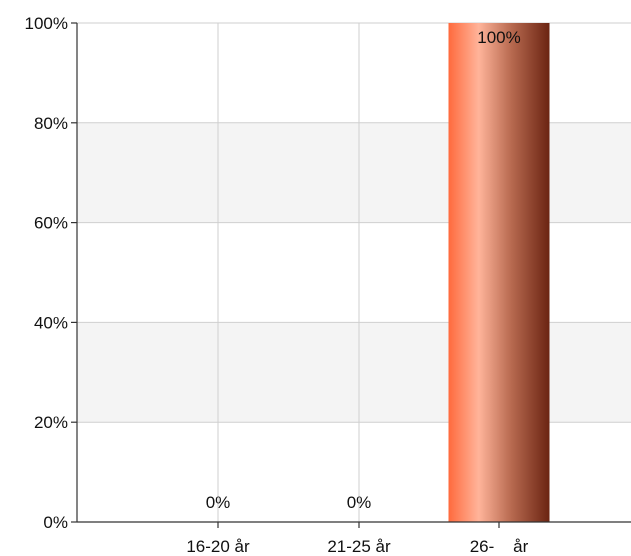 Image resolution: width=631 pixels, height=556 pixels. What do you see at coordinates (55, 522) in the screenshot?
I see `y-tick-label: 0%` at bounding box center [55, 522].